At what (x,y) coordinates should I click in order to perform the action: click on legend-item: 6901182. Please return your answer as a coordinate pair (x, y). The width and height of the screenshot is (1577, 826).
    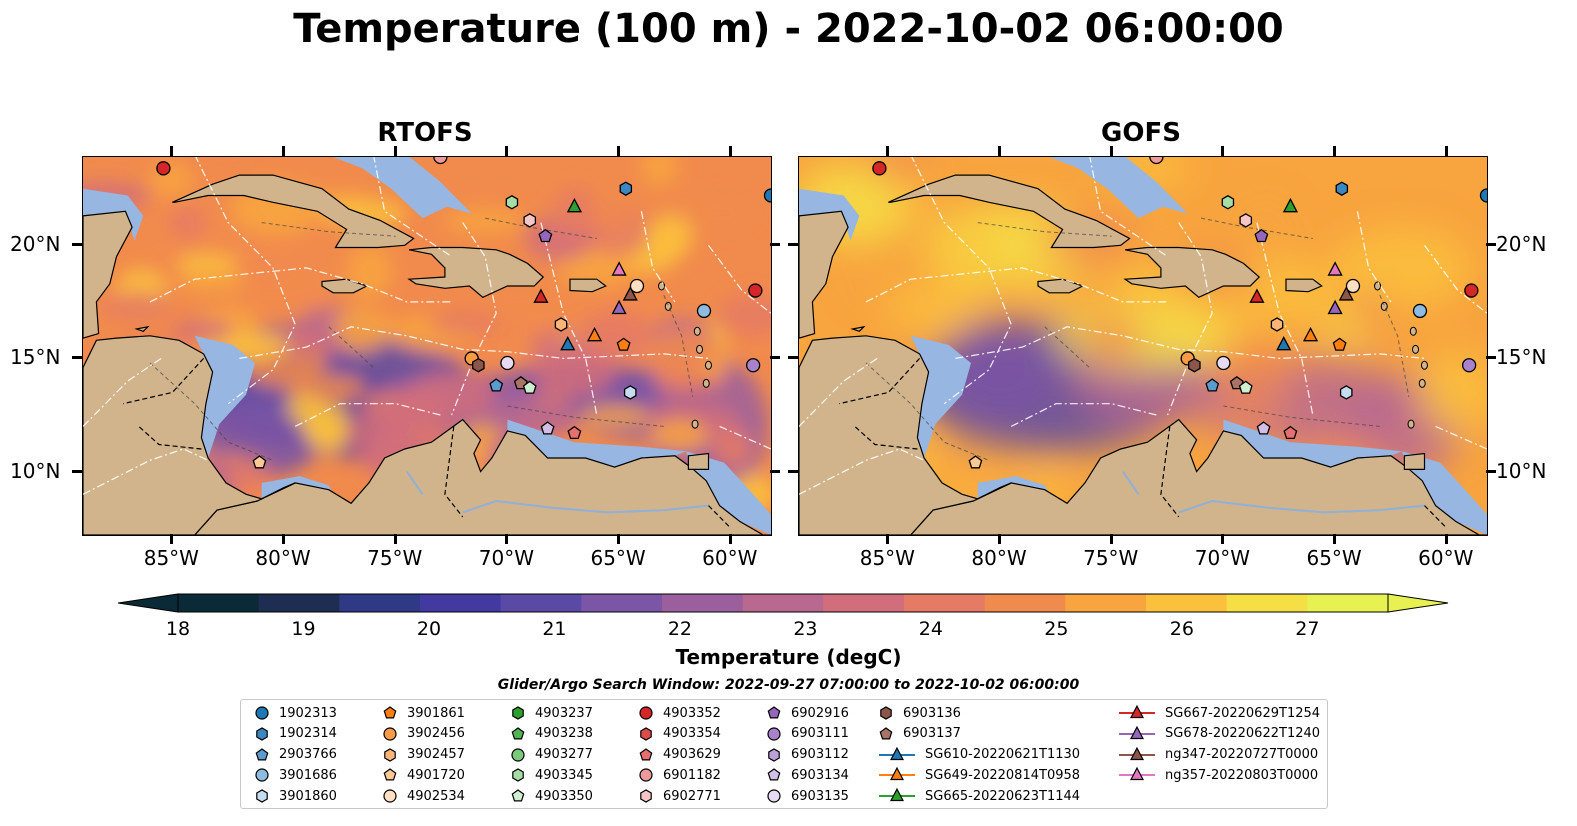
    Looking at the image, I should click on (679, 775).